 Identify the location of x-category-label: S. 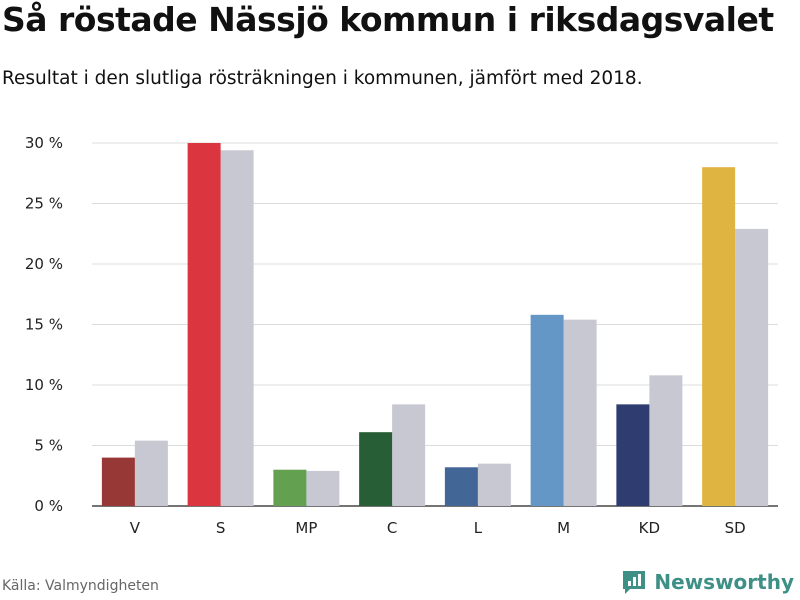
(221, 528).